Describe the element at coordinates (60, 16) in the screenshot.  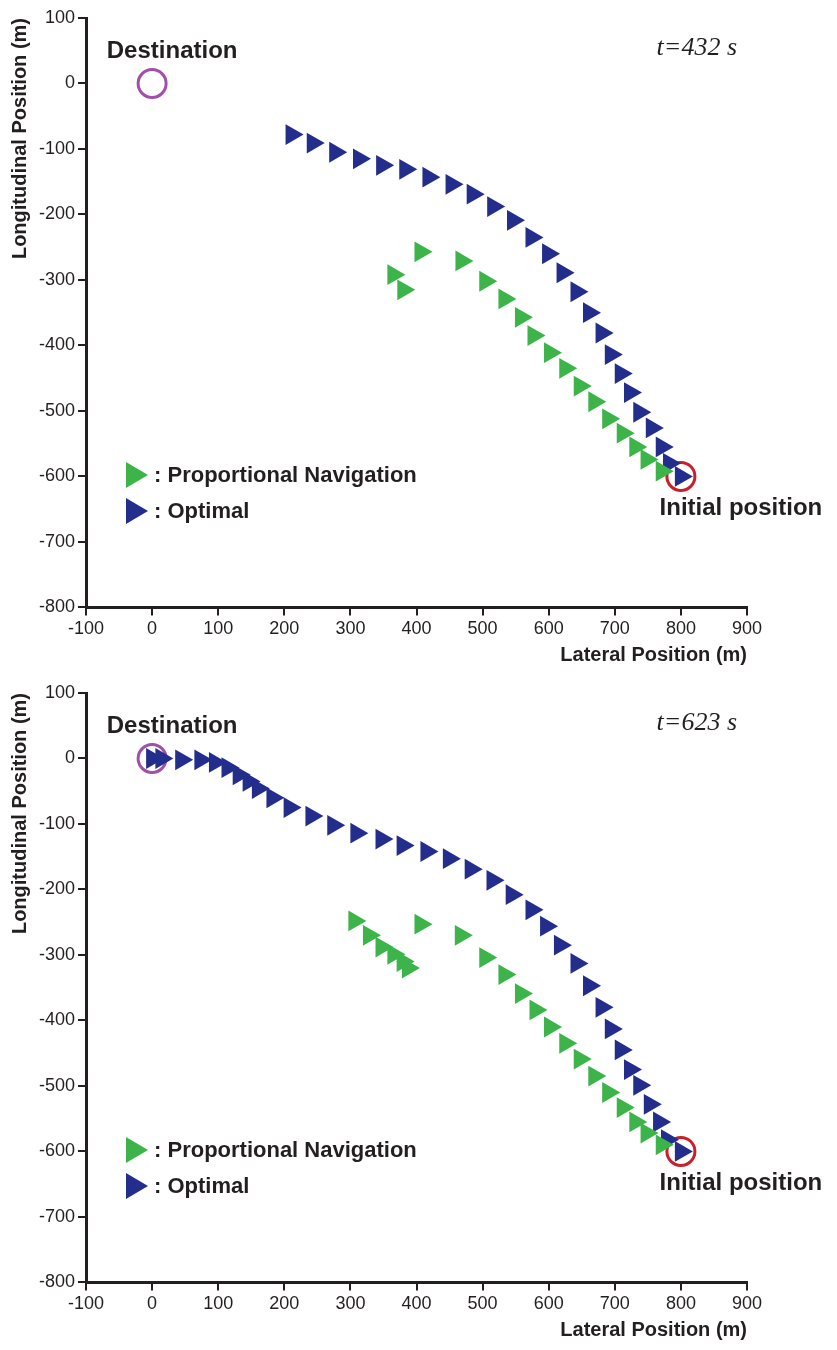
I see `y-tick-label: 100` at that location.